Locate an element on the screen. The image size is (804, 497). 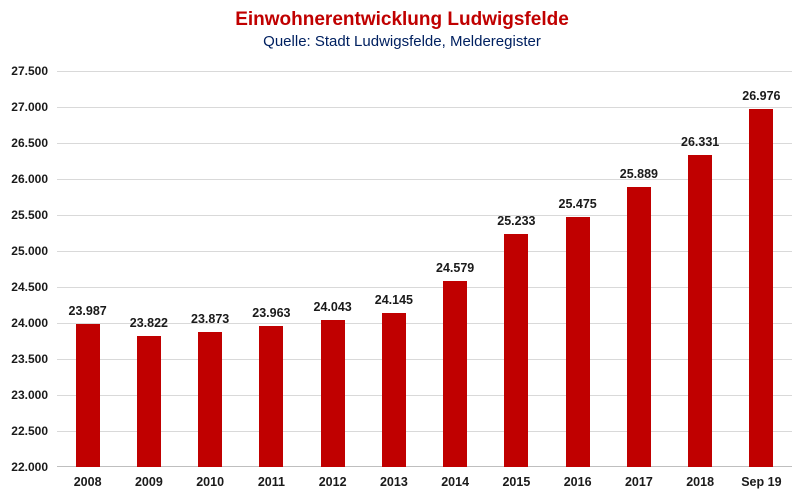
x-tick-label-2018: 2018 is located at coordinates (700, 482).